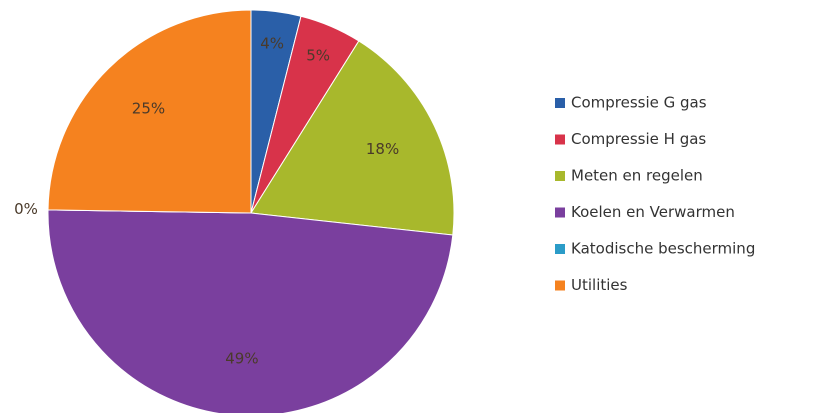 The height and width of the screenshot is (413, 817). What do you see at coordinates (653, 212) in the screenshot?
I see `legend-label: Koelen en Verwarmen` at bounding box center [653, 212].